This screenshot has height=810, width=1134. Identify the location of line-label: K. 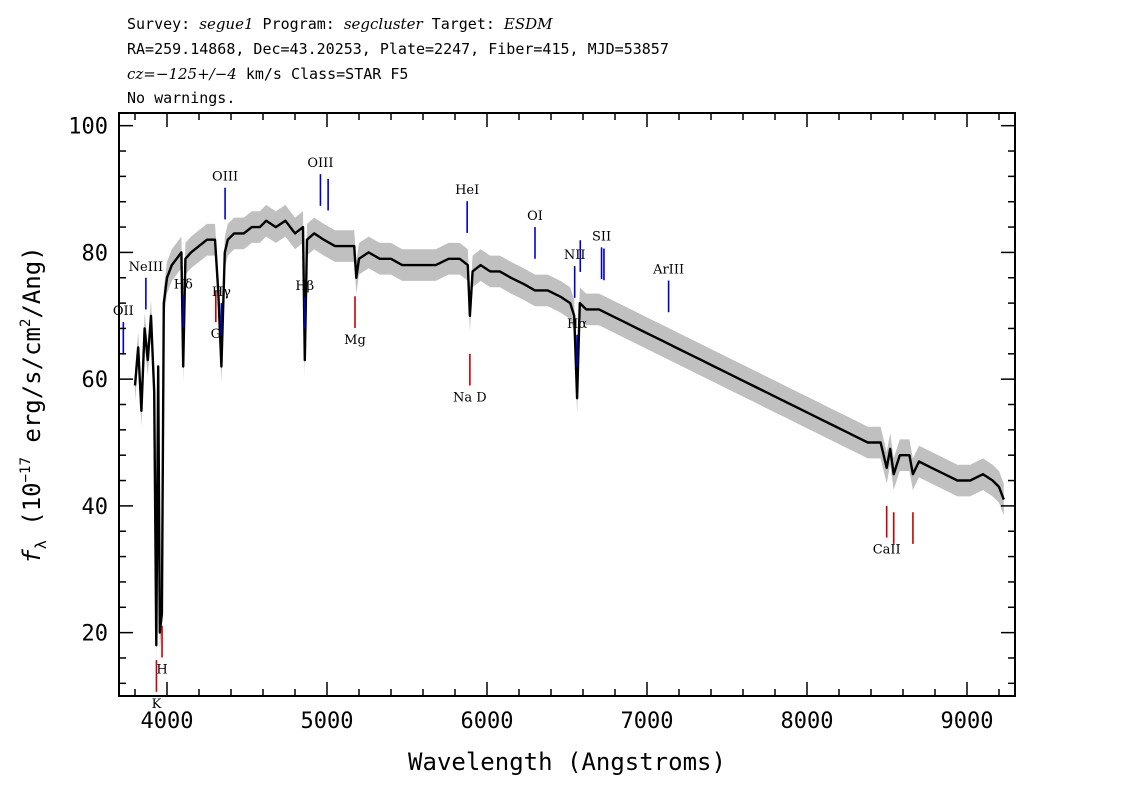
(157, 704).